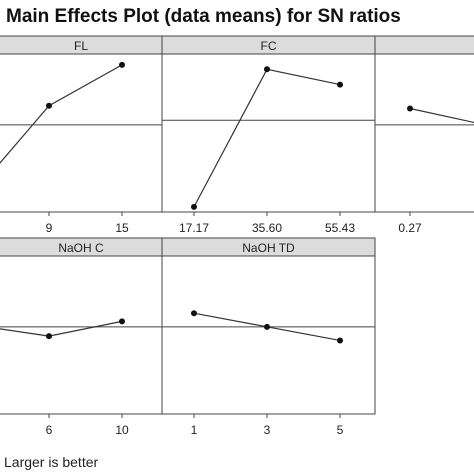 Image resolution: width=474 pixels, height=474 pixels. What do you see at coordinates (49, 228) in the screenshot?
I see `x-tick-label: 9` at bounding box center [49, 228].